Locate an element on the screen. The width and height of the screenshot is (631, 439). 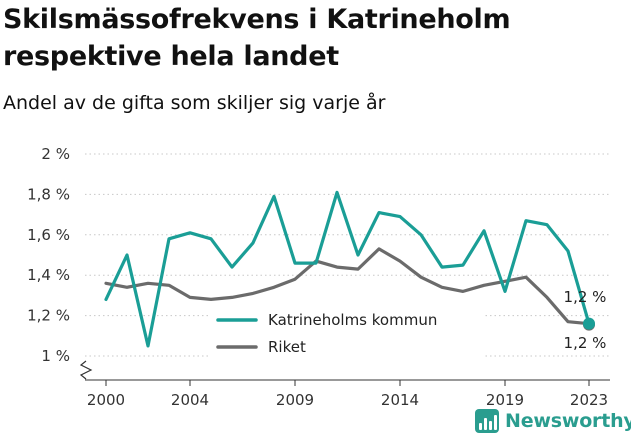
y-tick-label: 1 % is located at coordinates (55, 356).